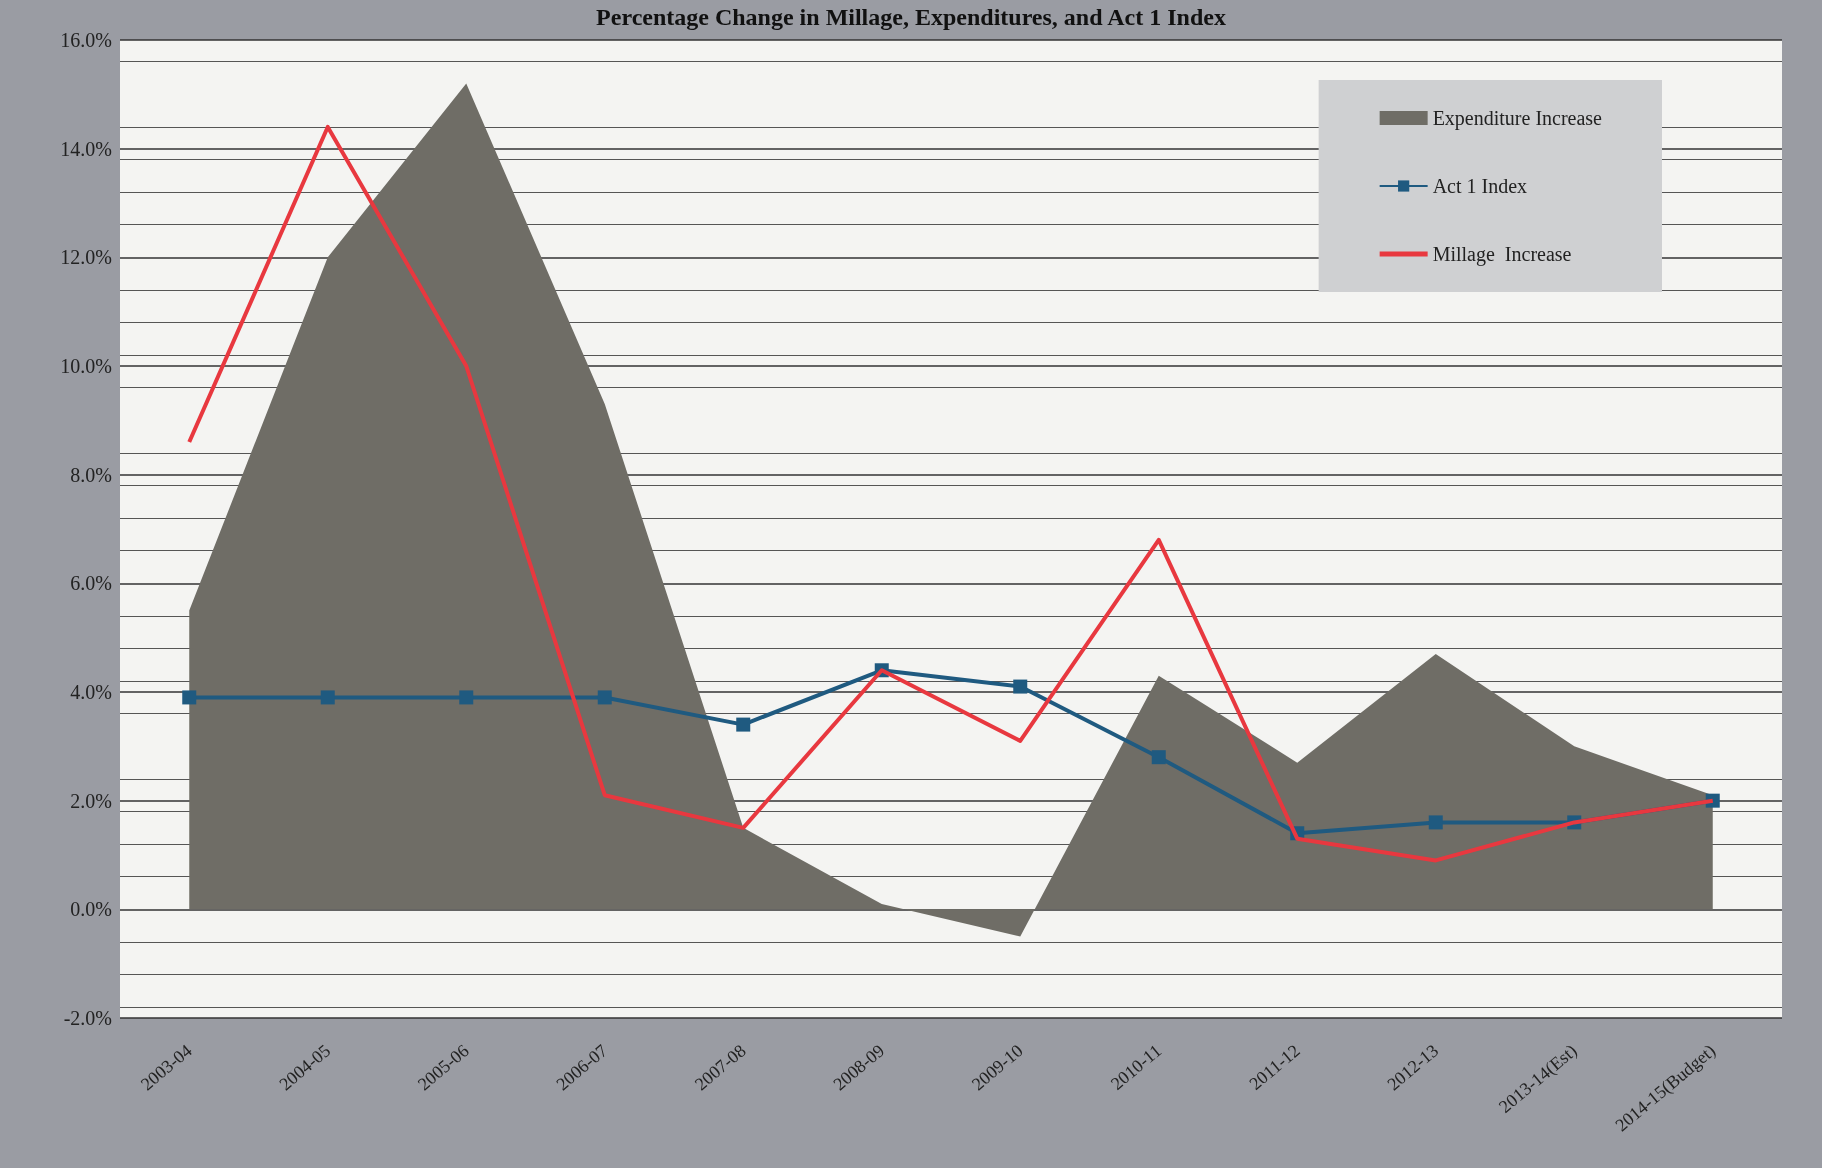 The image size is (1822, 1168). Describe the element at coordinates (91, 800) in the screenshot. I see `y-tick-label: 2.0%` at that location.